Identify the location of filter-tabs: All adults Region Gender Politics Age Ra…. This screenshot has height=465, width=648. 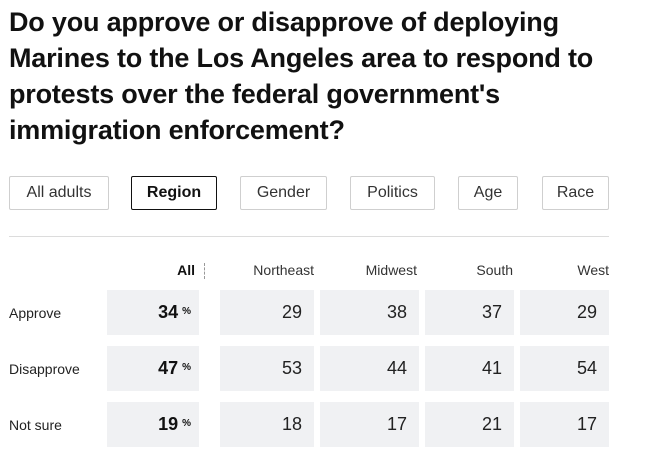
(324, 194).